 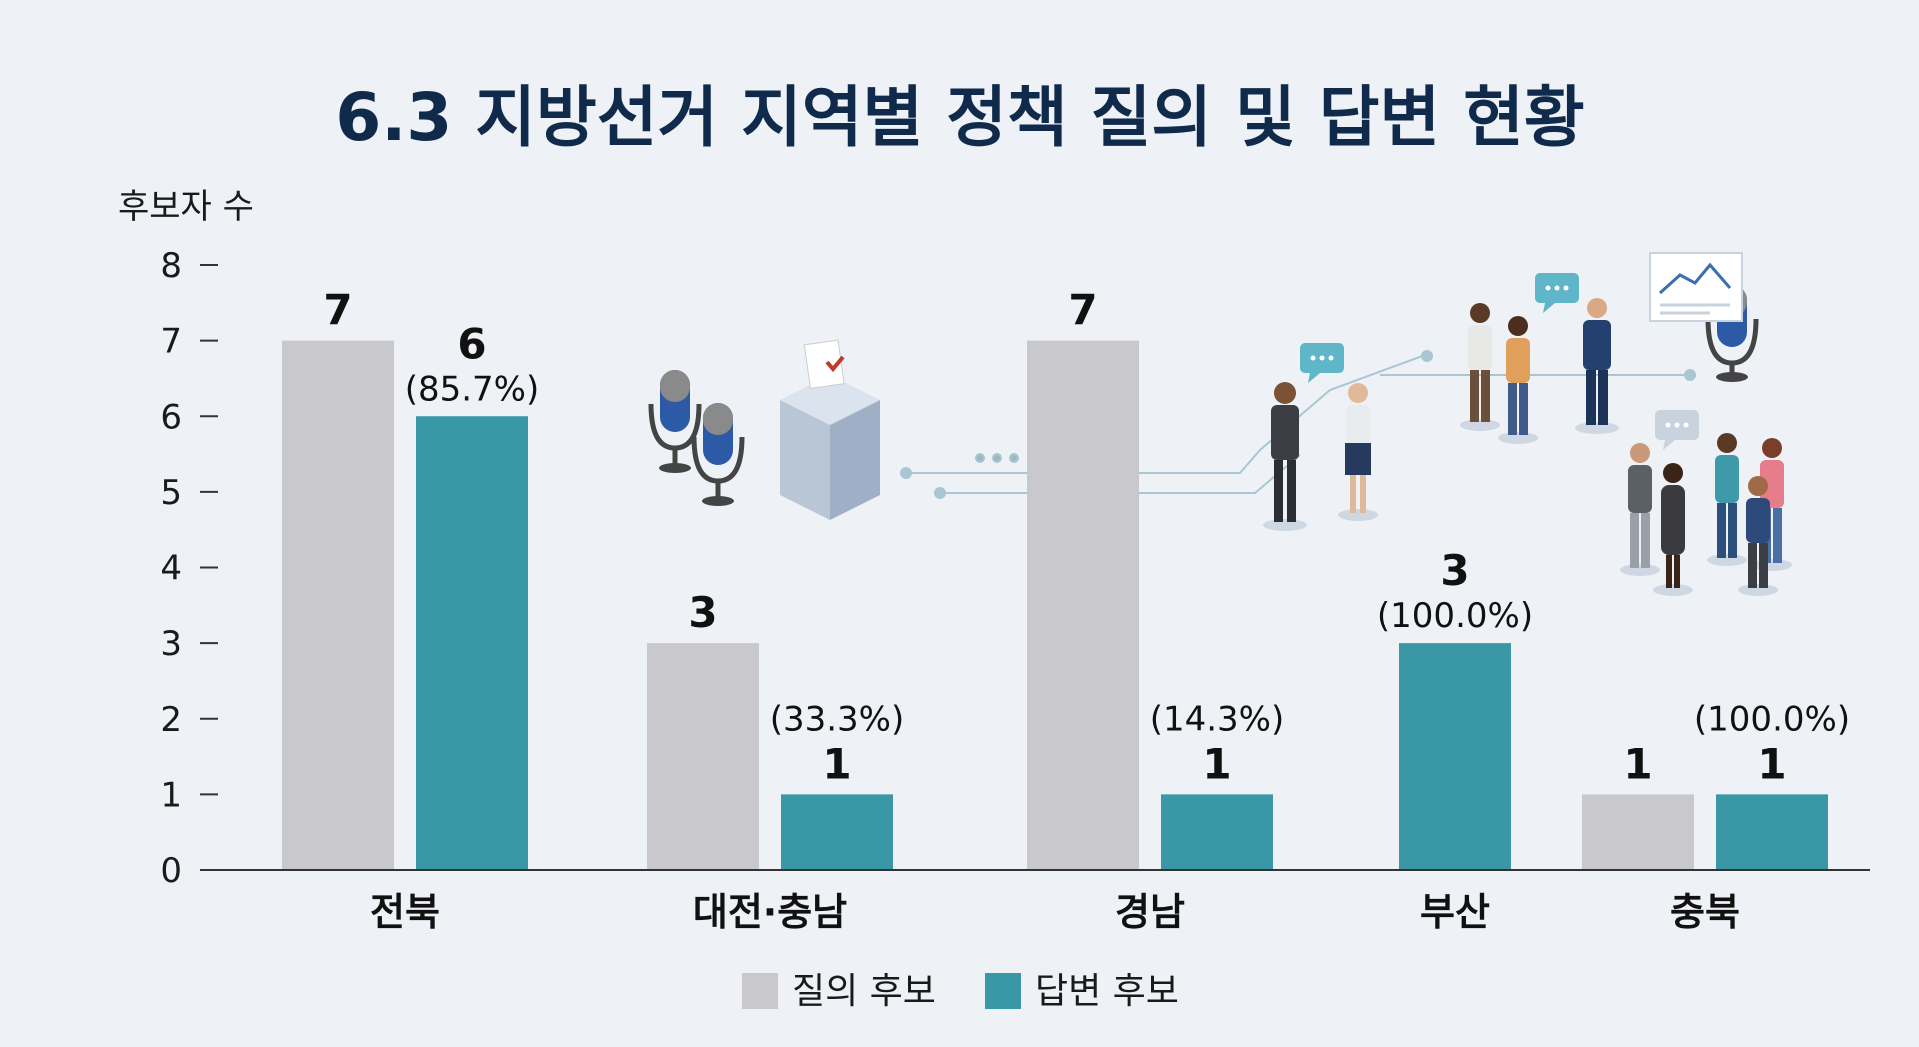 What do you see at coordinates (864, 991) in the screenshot?
I see `legend-label: 질의 후보` at bounding box center [864, 991].